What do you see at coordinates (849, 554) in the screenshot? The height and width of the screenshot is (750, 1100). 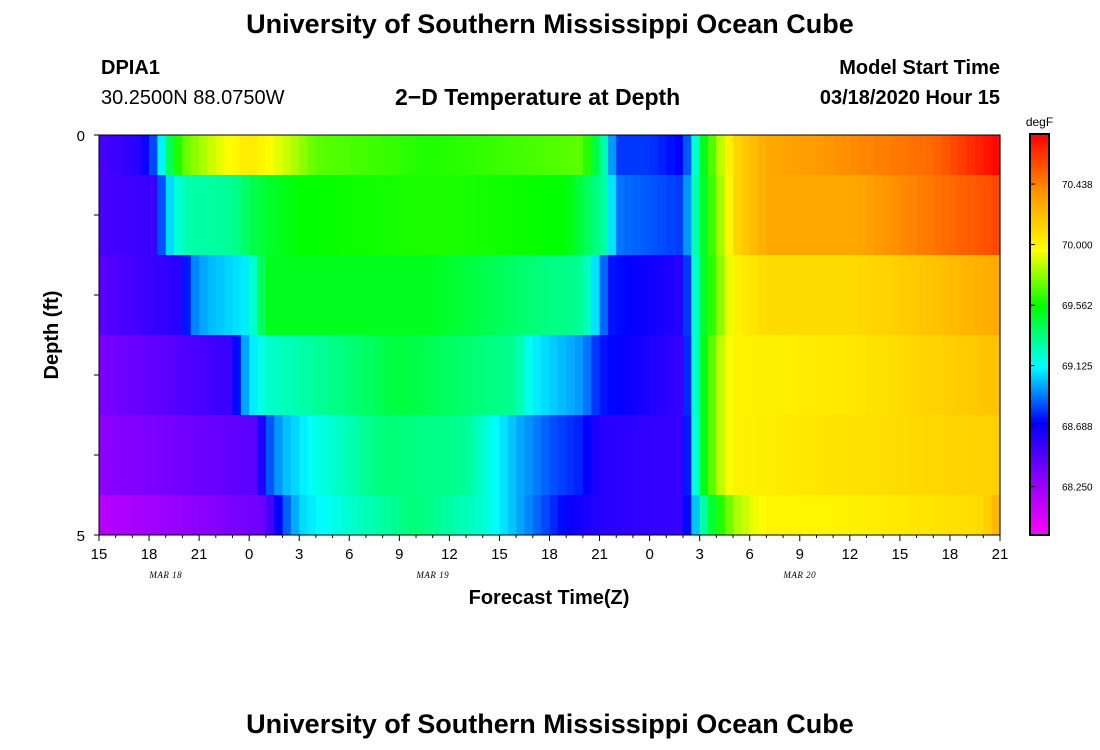 I see `x-tick-label: 12` at bounding box center [849, 554].